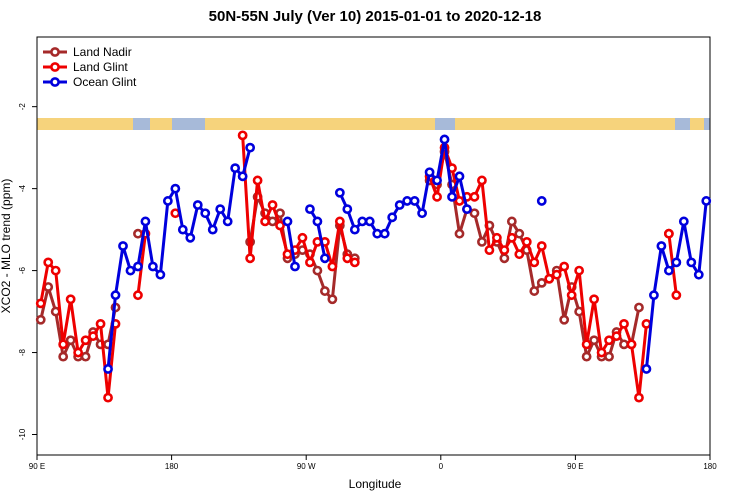 The height and width of the screenshot is (500, 750). Describe the element at coordinates (710, 466) in the screenshot. I see `x-tick-label: 180` at that location.